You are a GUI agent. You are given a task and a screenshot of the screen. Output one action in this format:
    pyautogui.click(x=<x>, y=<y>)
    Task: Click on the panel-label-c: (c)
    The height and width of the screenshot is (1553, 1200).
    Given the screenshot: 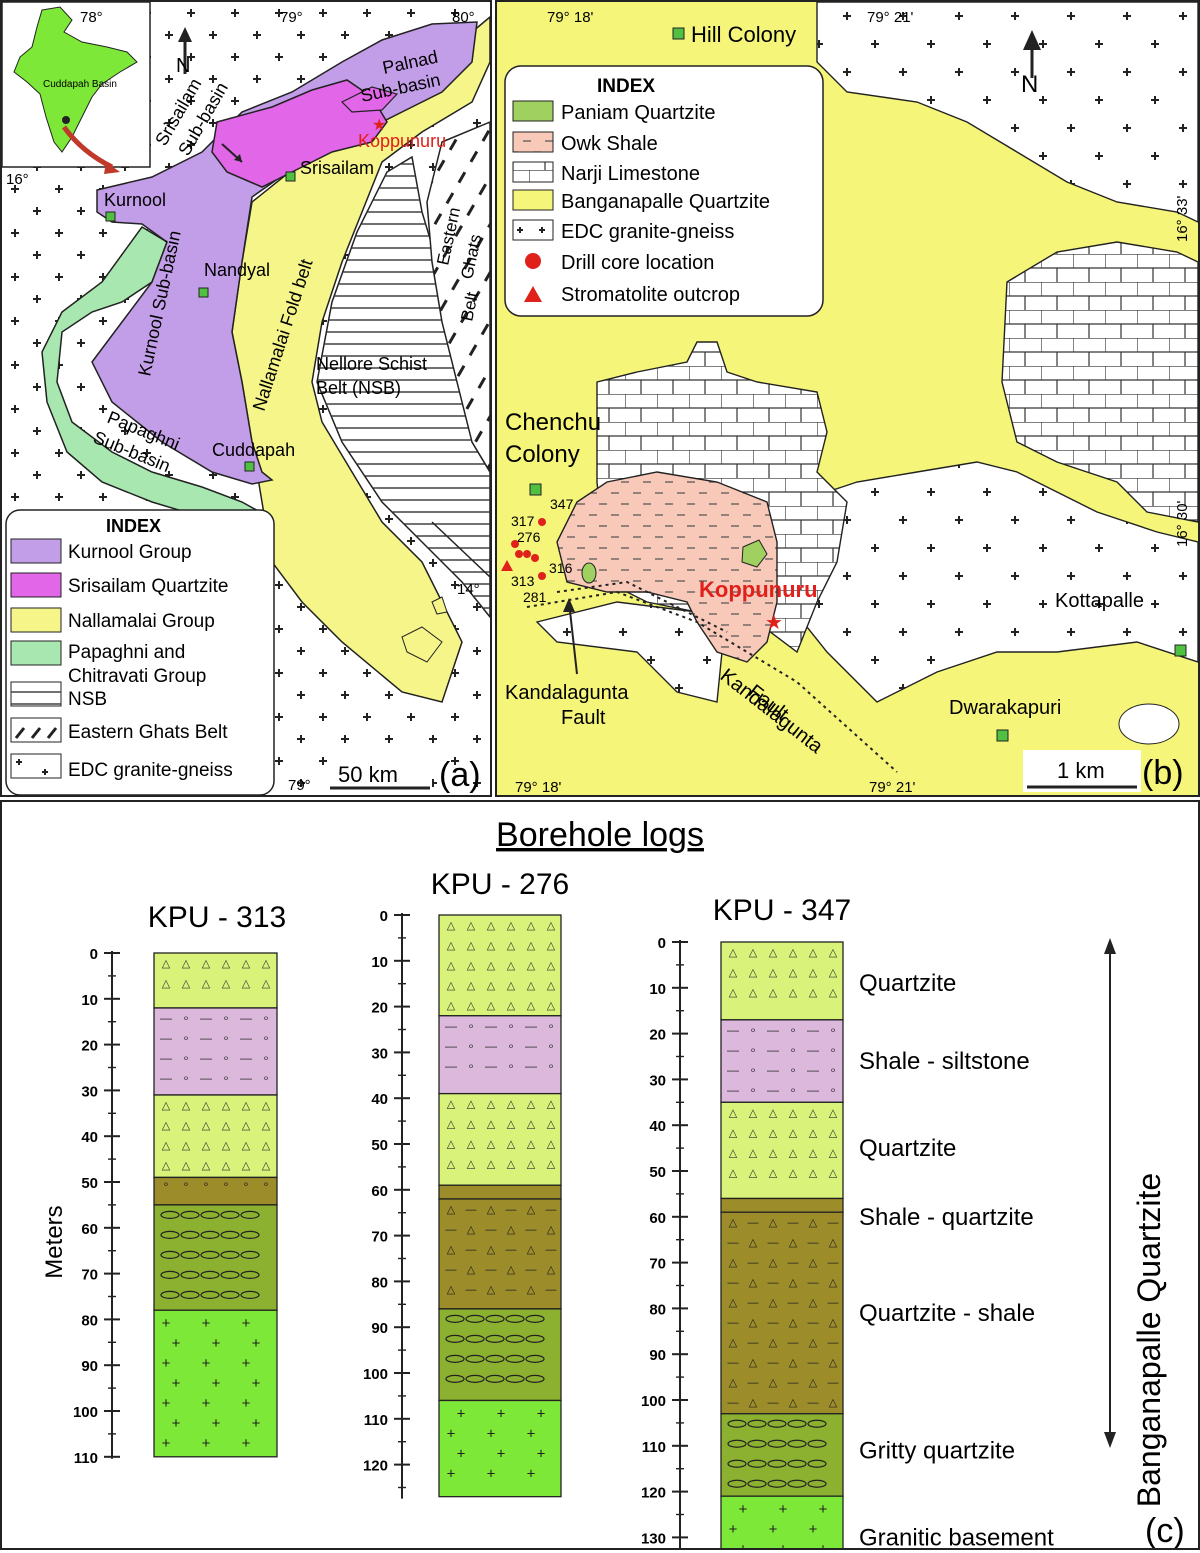 What is the action you would take?
    pyautogui.click(x=1165, y=1530)
    